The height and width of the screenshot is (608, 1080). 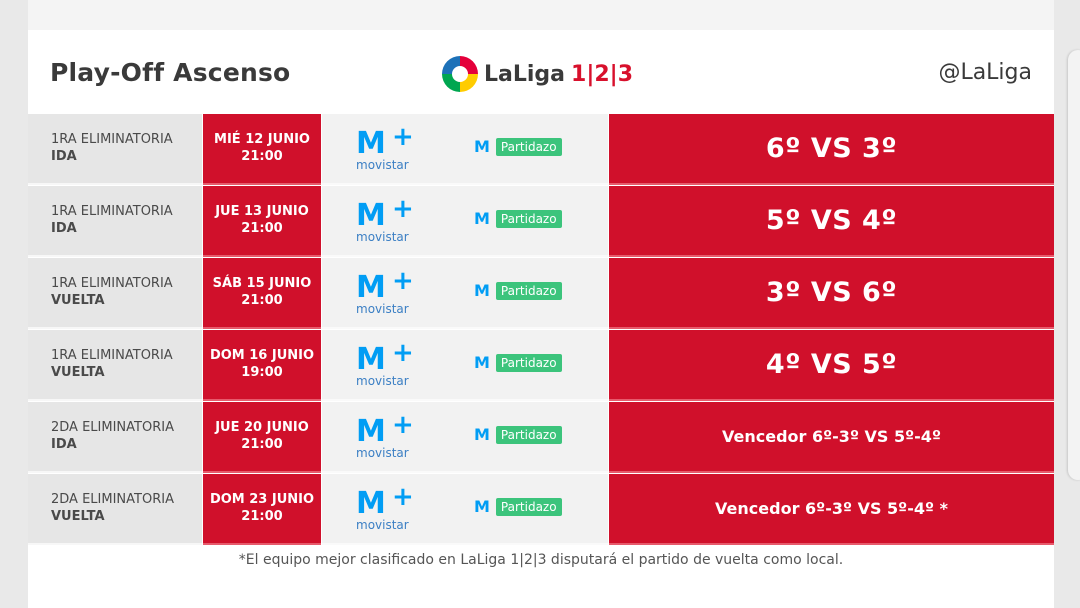 I want to click on match-label: 6º VS 3º, so click(x=831, y=148).